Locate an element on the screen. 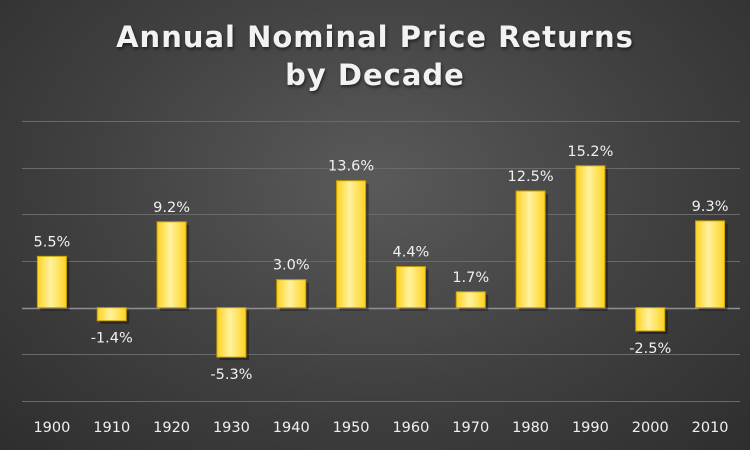  x-tick-label: 1980 is located at coordinates (530, 428).